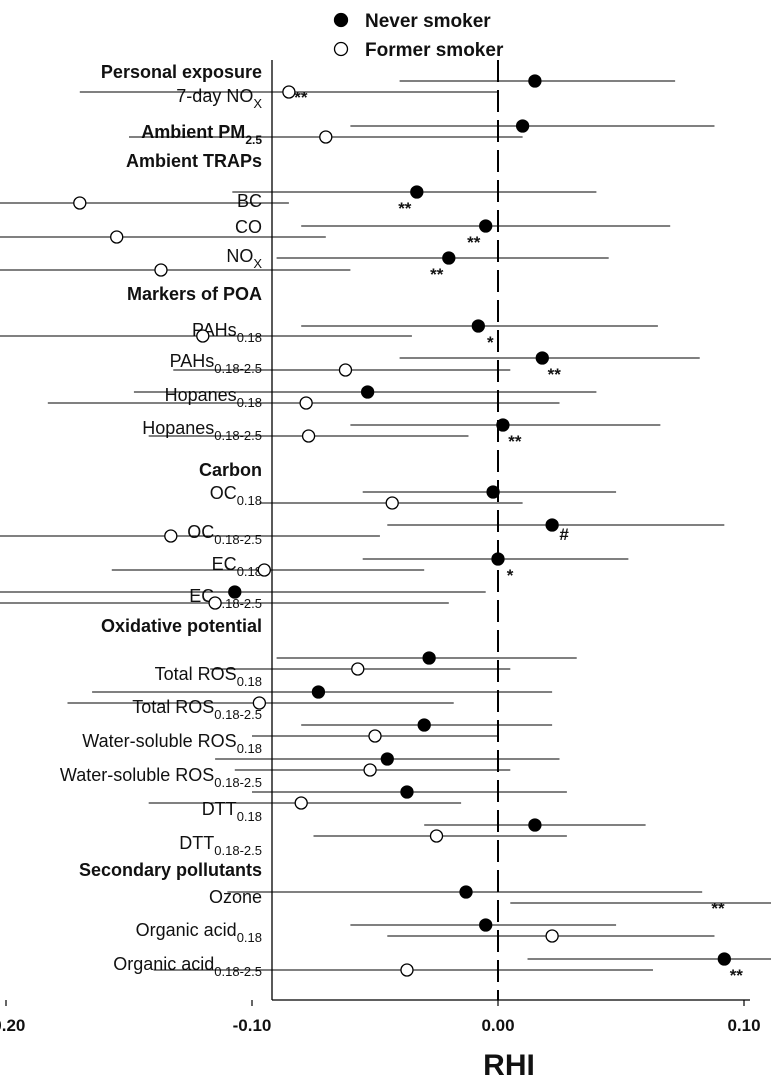  I want to click on x-tick-label: -0.20, so click(12, 1025).